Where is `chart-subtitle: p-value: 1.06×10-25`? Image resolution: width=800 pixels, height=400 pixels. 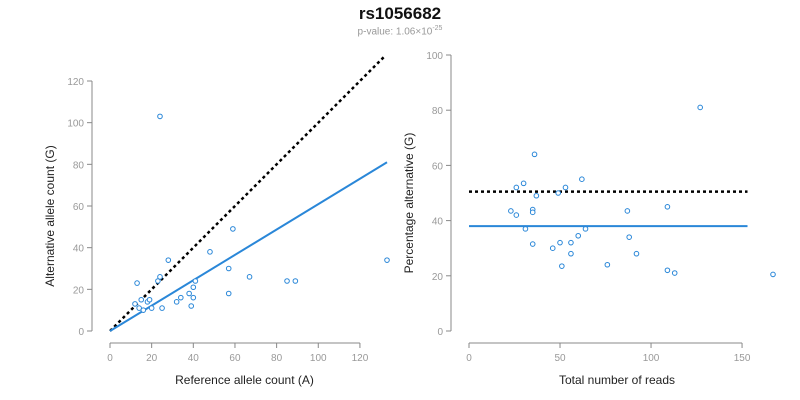 chart-subtitle: p-value: 1.06×10-25 is located at coordinates (400, 31).